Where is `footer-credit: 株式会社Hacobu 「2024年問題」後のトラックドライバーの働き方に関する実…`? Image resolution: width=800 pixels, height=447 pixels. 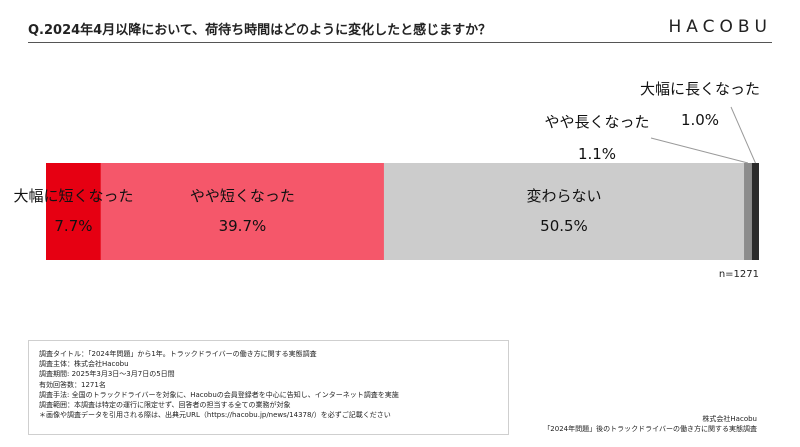 footer-credit: 株式会社Hacobu 「2024年問題」後のトラックドライバーの働き方に関する実… is located at coordinates (650, 424).